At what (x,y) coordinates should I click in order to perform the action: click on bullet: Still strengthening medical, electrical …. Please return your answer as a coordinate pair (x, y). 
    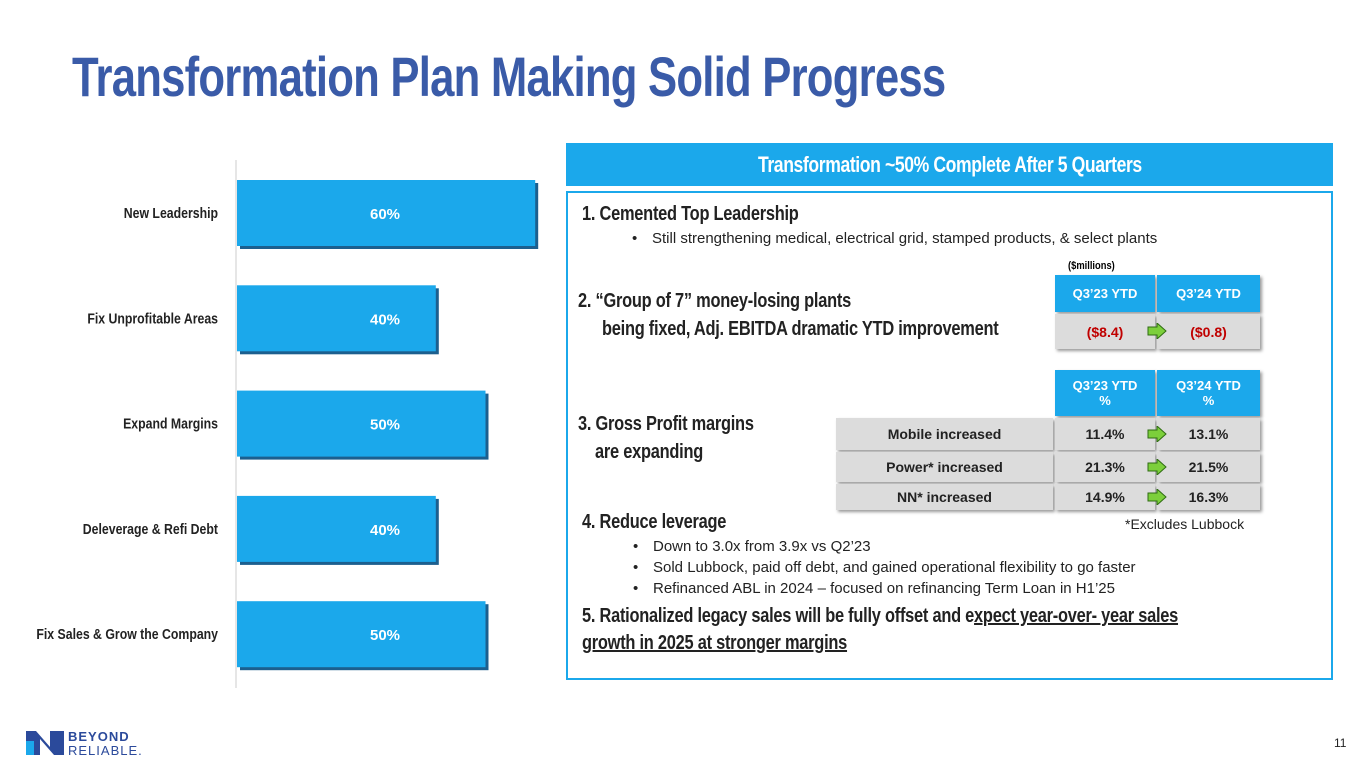
    Looking at the image, I should click on (894, 238).